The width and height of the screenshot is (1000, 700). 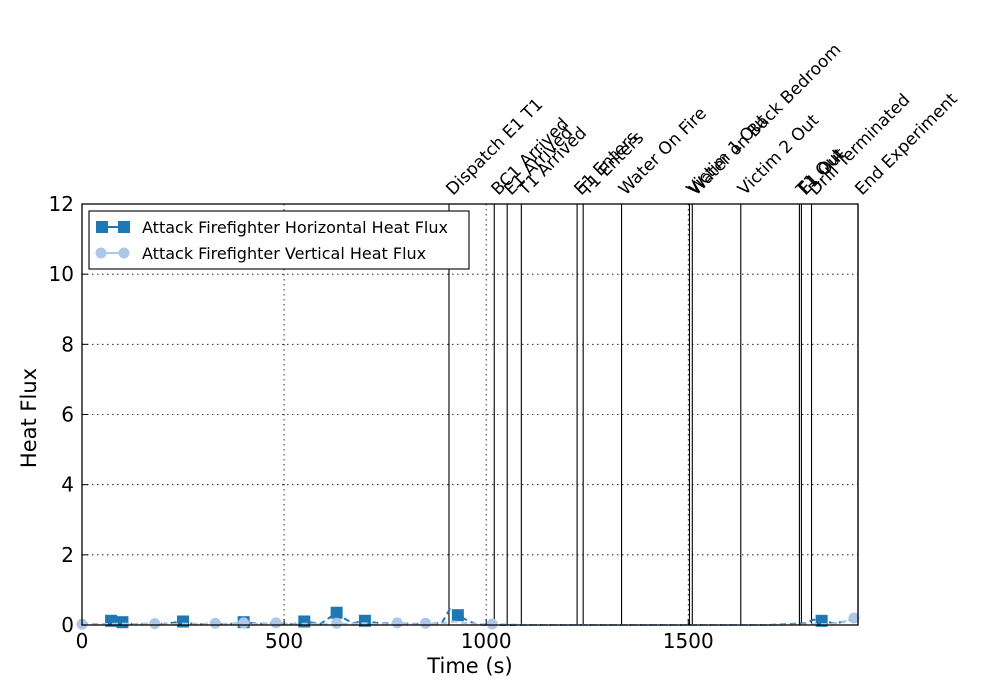 I want to click on y-tick-label: 8, so click(x=67, y=344).